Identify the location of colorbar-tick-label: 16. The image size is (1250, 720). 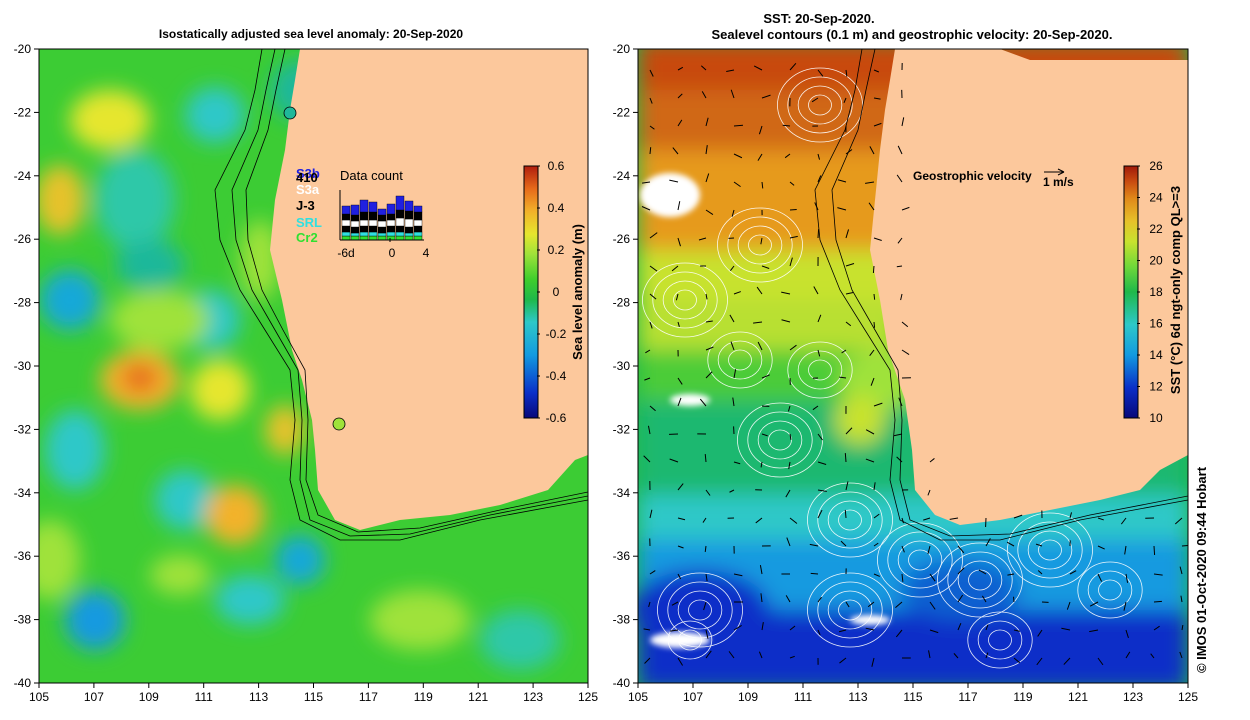
(1156, 324).